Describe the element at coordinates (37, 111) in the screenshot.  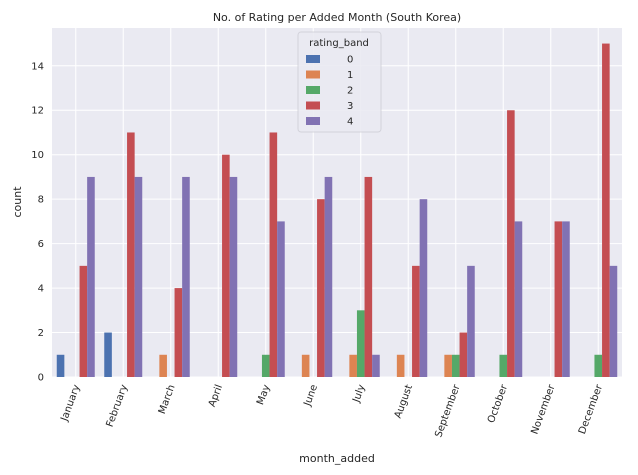
I see `y-tick-label: 12` at that location.